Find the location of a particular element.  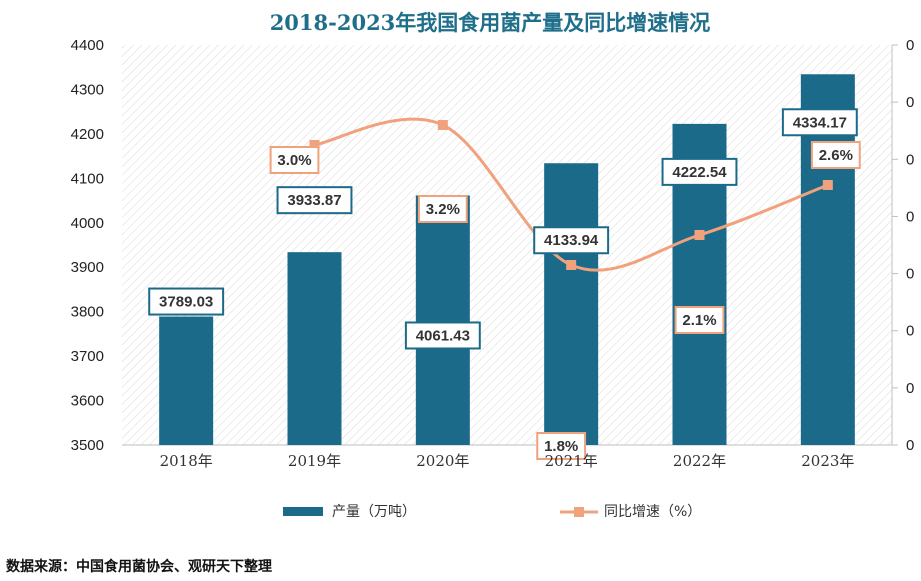

y-tick-label: 3900 is located at coordinates (87, 267).